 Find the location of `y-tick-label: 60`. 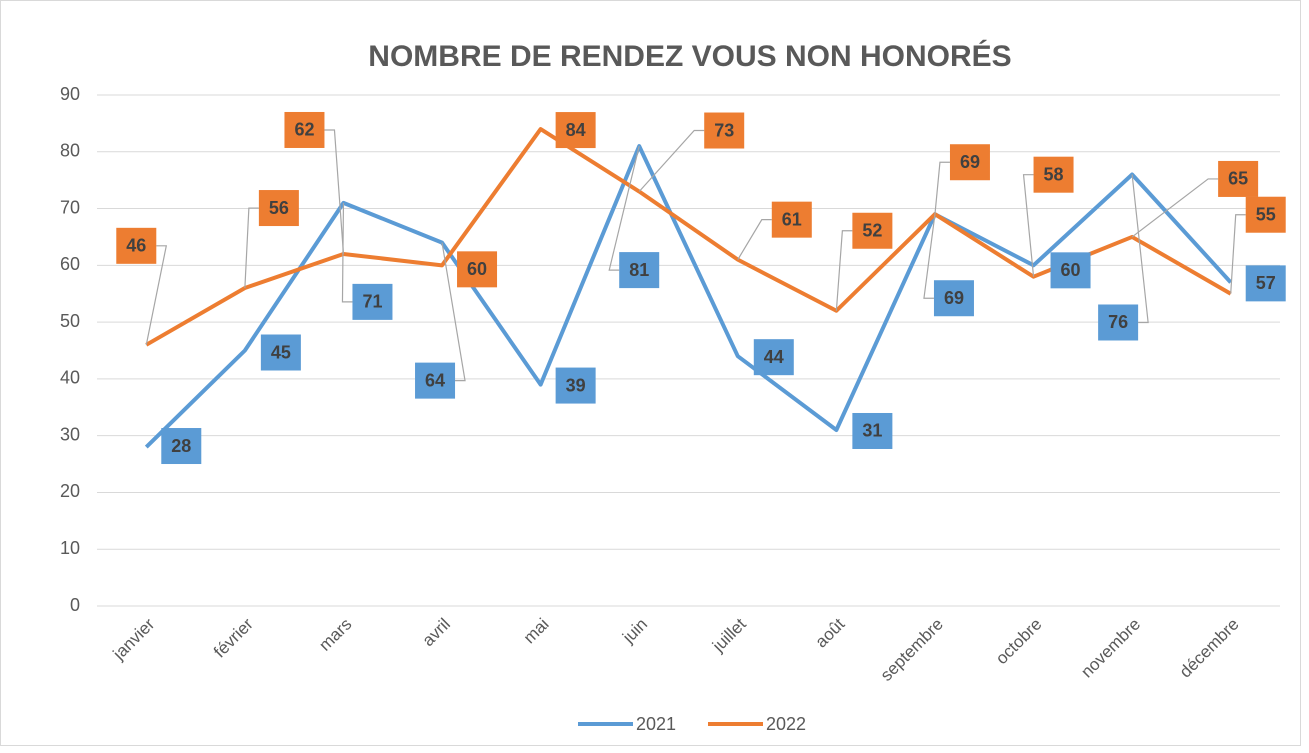

y-tick-label: 60 is located at coordinates (70, 264).